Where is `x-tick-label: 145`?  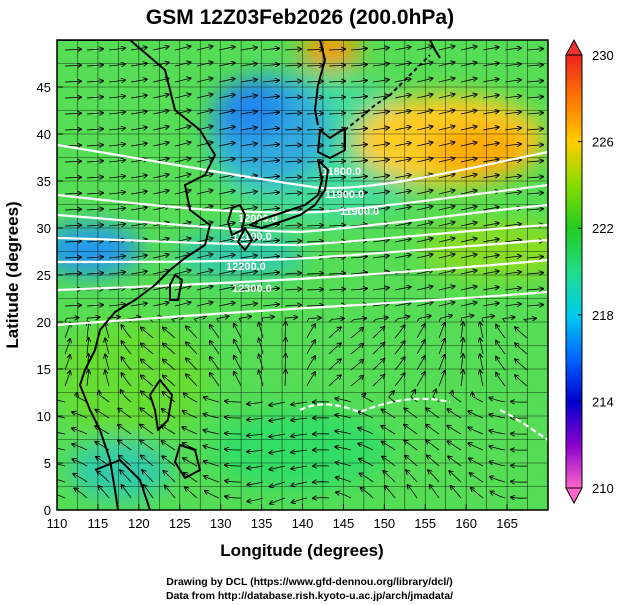 x-tick-label: 145 is located at coordinates (344, 523).